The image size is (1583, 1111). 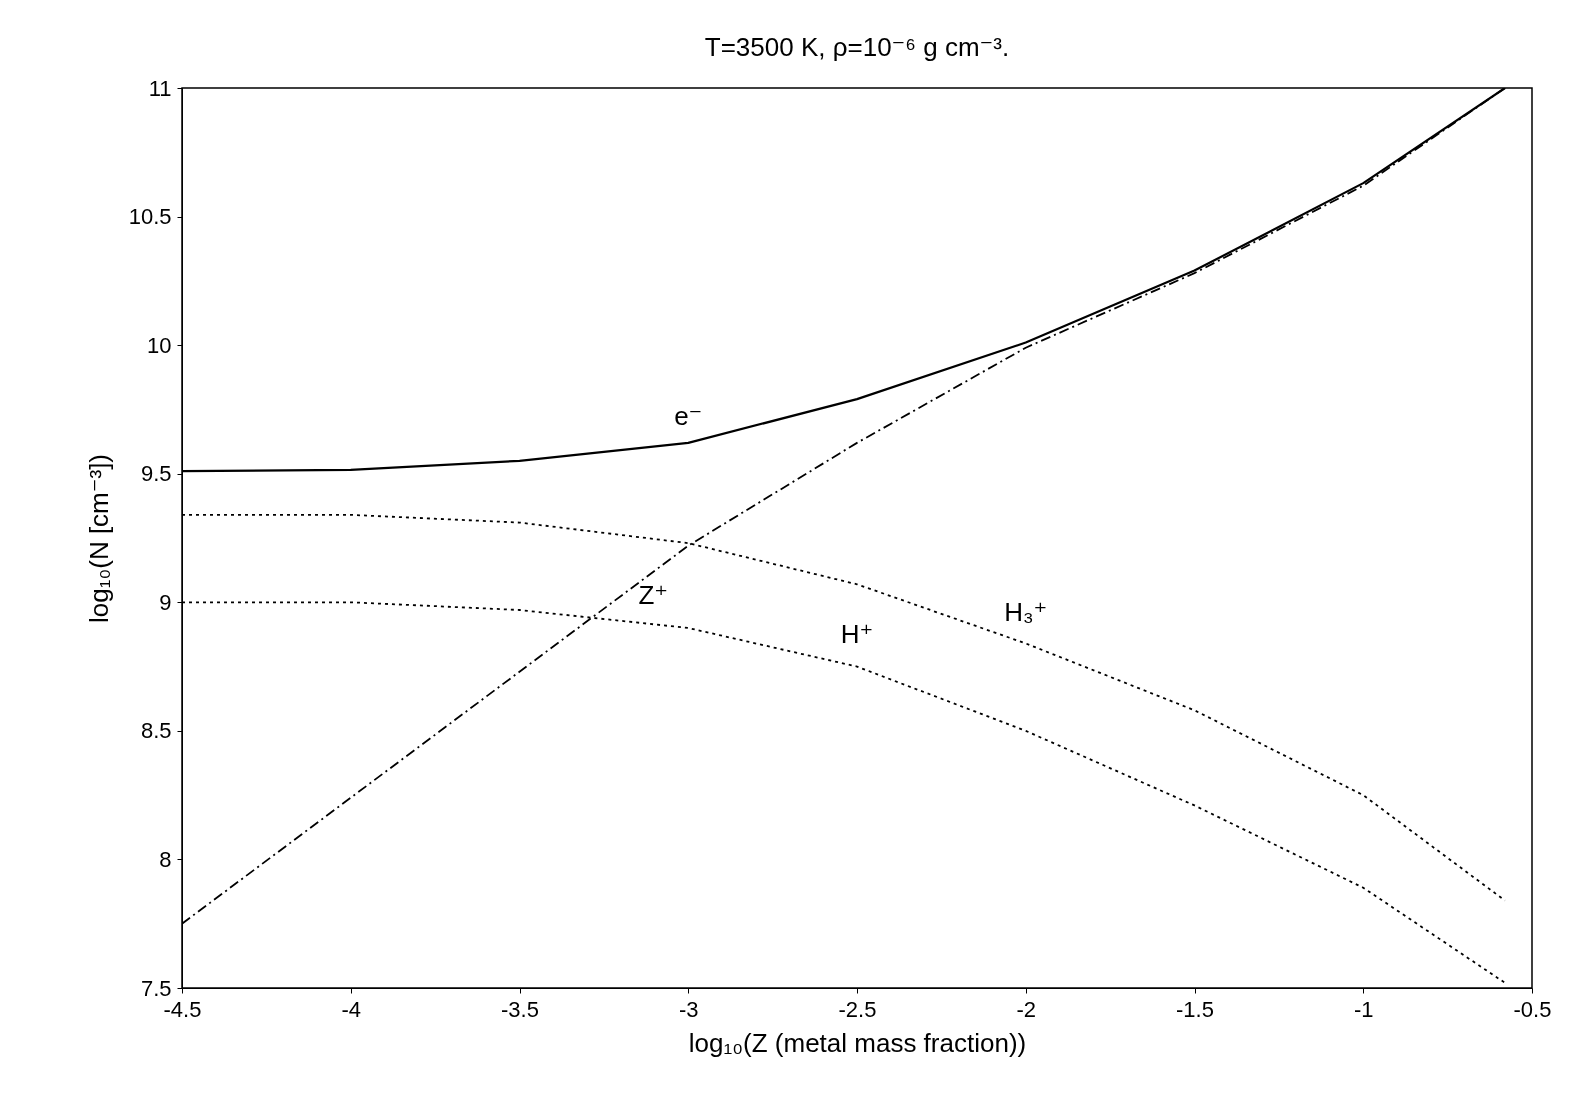 What do you see at coordinates (150, 217) in the screenshot?
I see `y-tick-label: 10.5` at bounding box center [150, 217].